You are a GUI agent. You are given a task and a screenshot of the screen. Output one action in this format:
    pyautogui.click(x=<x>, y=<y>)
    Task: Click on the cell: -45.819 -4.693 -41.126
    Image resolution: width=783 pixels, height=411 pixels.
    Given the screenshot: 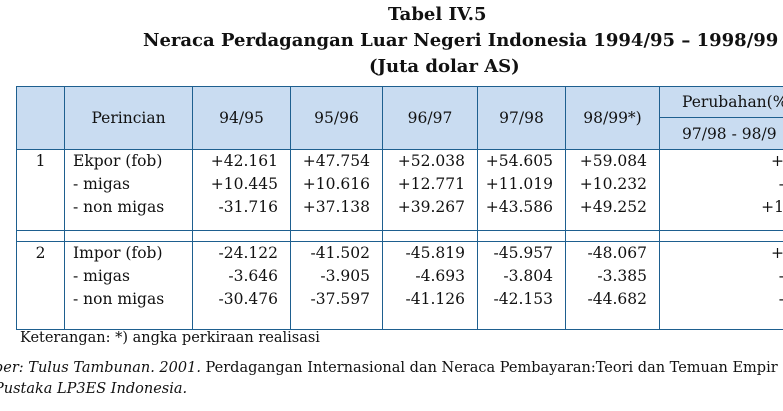 What is the action you would take?
    pyautogui.click(x=430, y=285)
    